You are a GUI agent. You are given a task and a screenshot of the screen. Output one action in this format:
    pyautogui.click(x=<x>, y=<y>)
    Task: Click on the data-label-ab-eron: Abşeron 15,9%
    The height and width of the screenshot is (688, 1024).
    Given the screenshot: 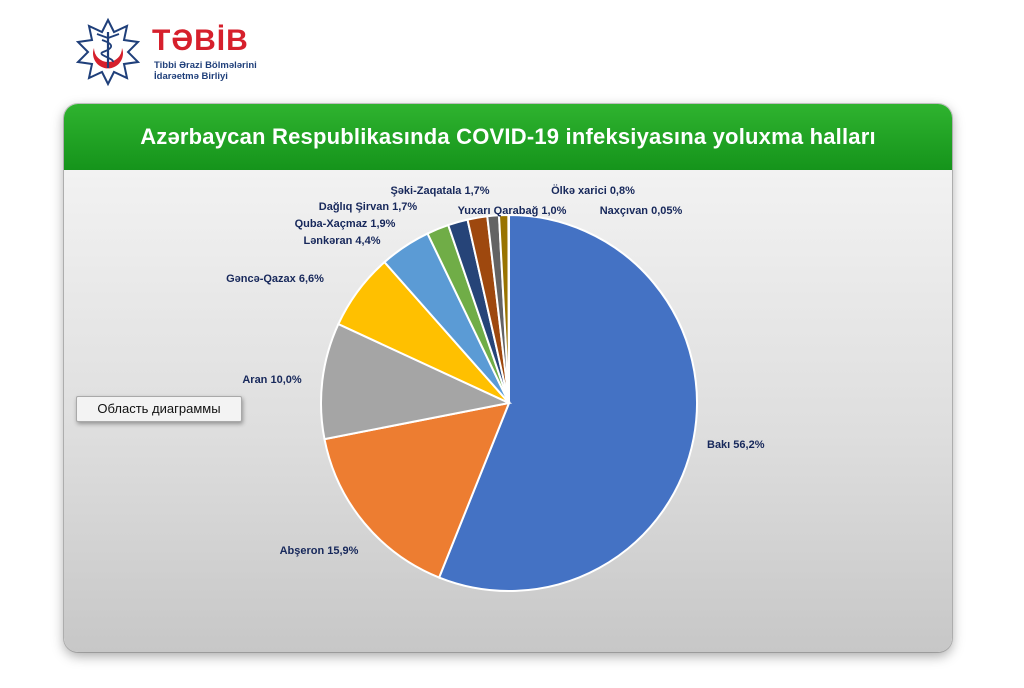 What is the action you would take?
    pyautogui.click(x=319, y=551)
    